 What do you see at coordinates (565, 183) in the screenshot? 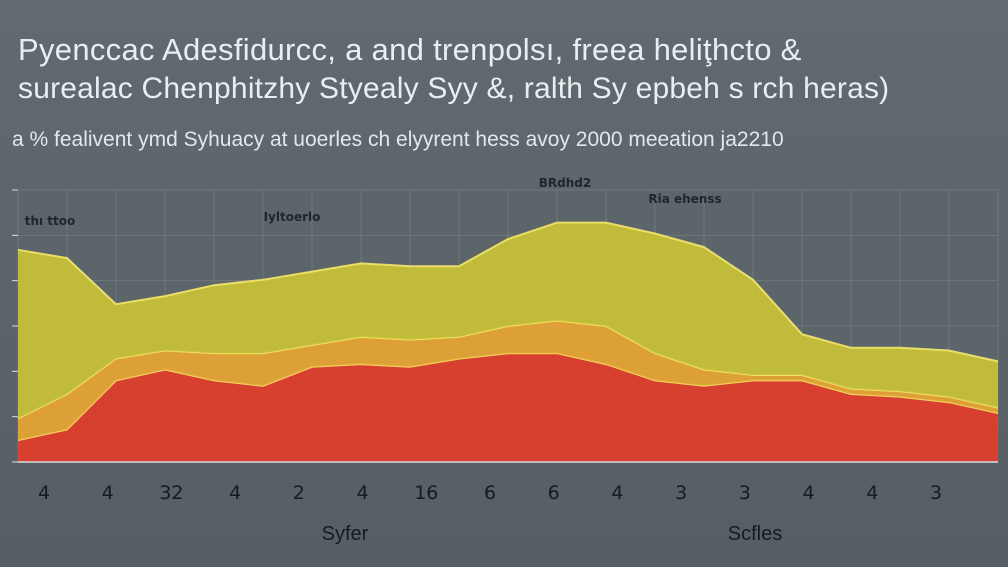
I see `chart-annotation: BRdhd2` at bounding box center [565, 183].